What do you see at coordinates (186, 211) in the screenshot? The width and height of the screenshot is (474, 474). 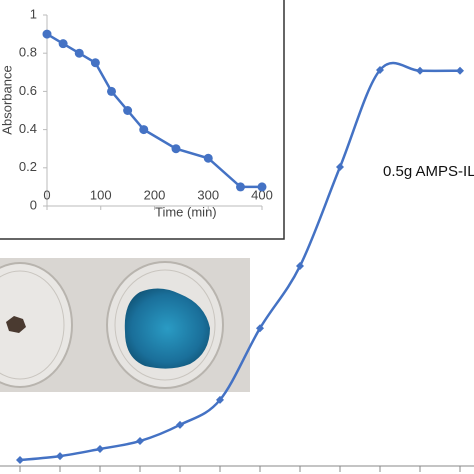 I see `x-axis-label: Time (min)` at bounding box center [186, 211].